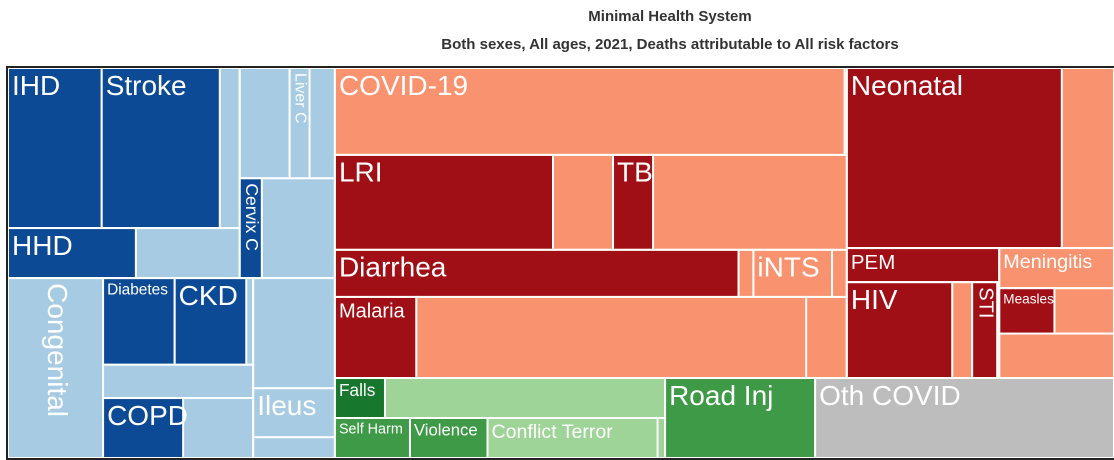 The width and height of the screenshot is (1114, 460). Describe the element at coordinates (873, 262) in the screenshot. I see `tile-label: PEM` at that location.